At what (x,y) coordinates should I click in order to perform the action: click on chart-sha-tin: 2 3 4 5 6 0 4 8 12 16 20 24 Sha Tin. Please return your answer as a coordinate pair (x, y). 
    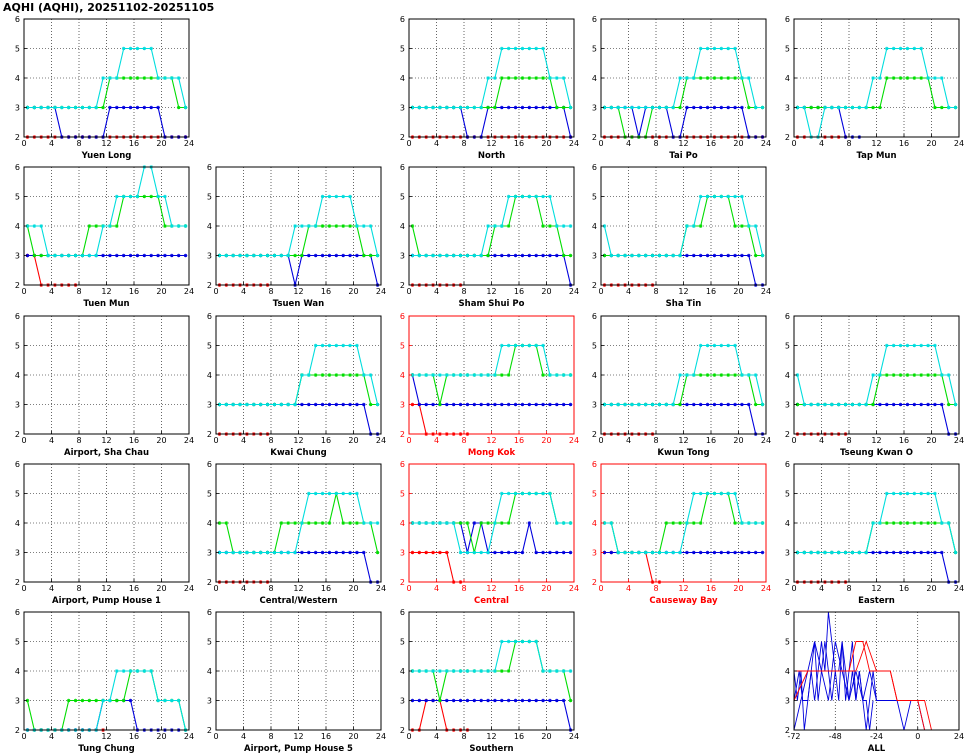
    Looking at the image, I should click on (681, 236).